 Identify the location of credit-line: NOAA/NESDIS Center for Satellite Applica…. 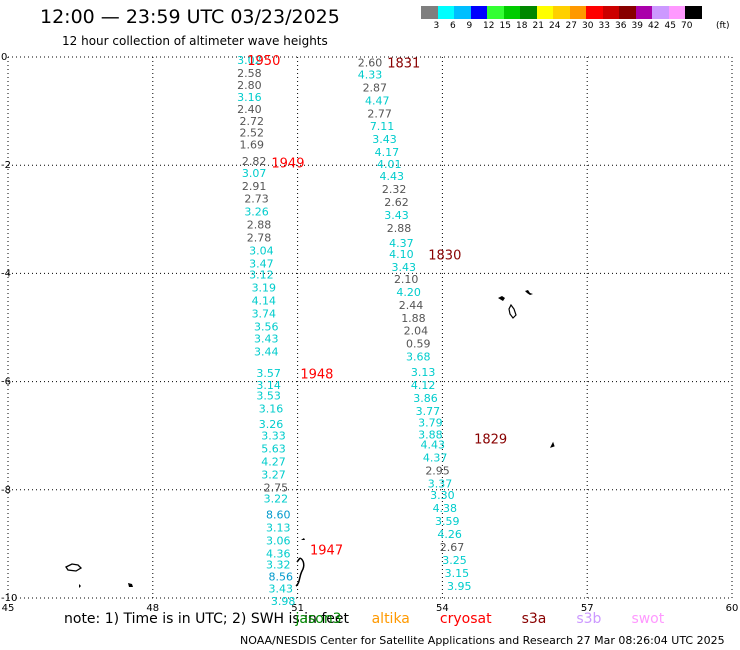
(482, 640).